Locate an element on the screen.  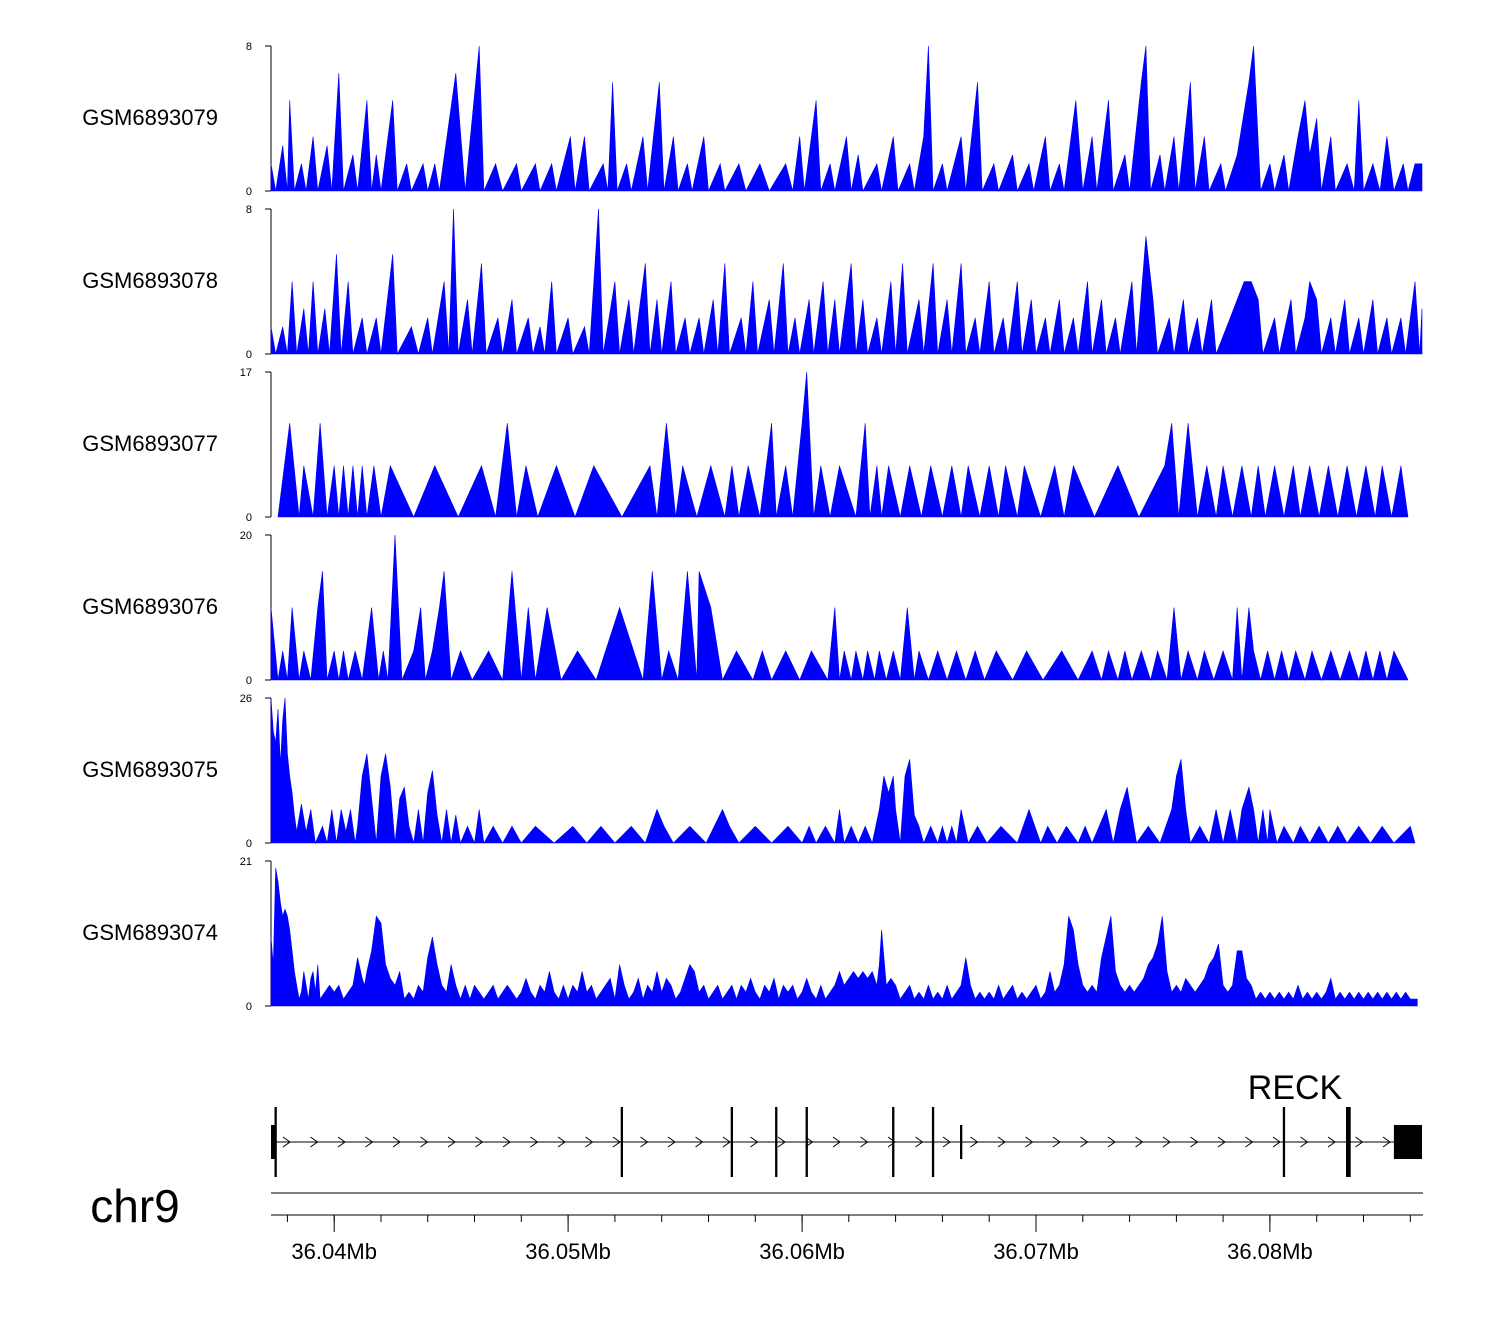
tick-label: 36.04Mb is located at coordinates (334, 1251).